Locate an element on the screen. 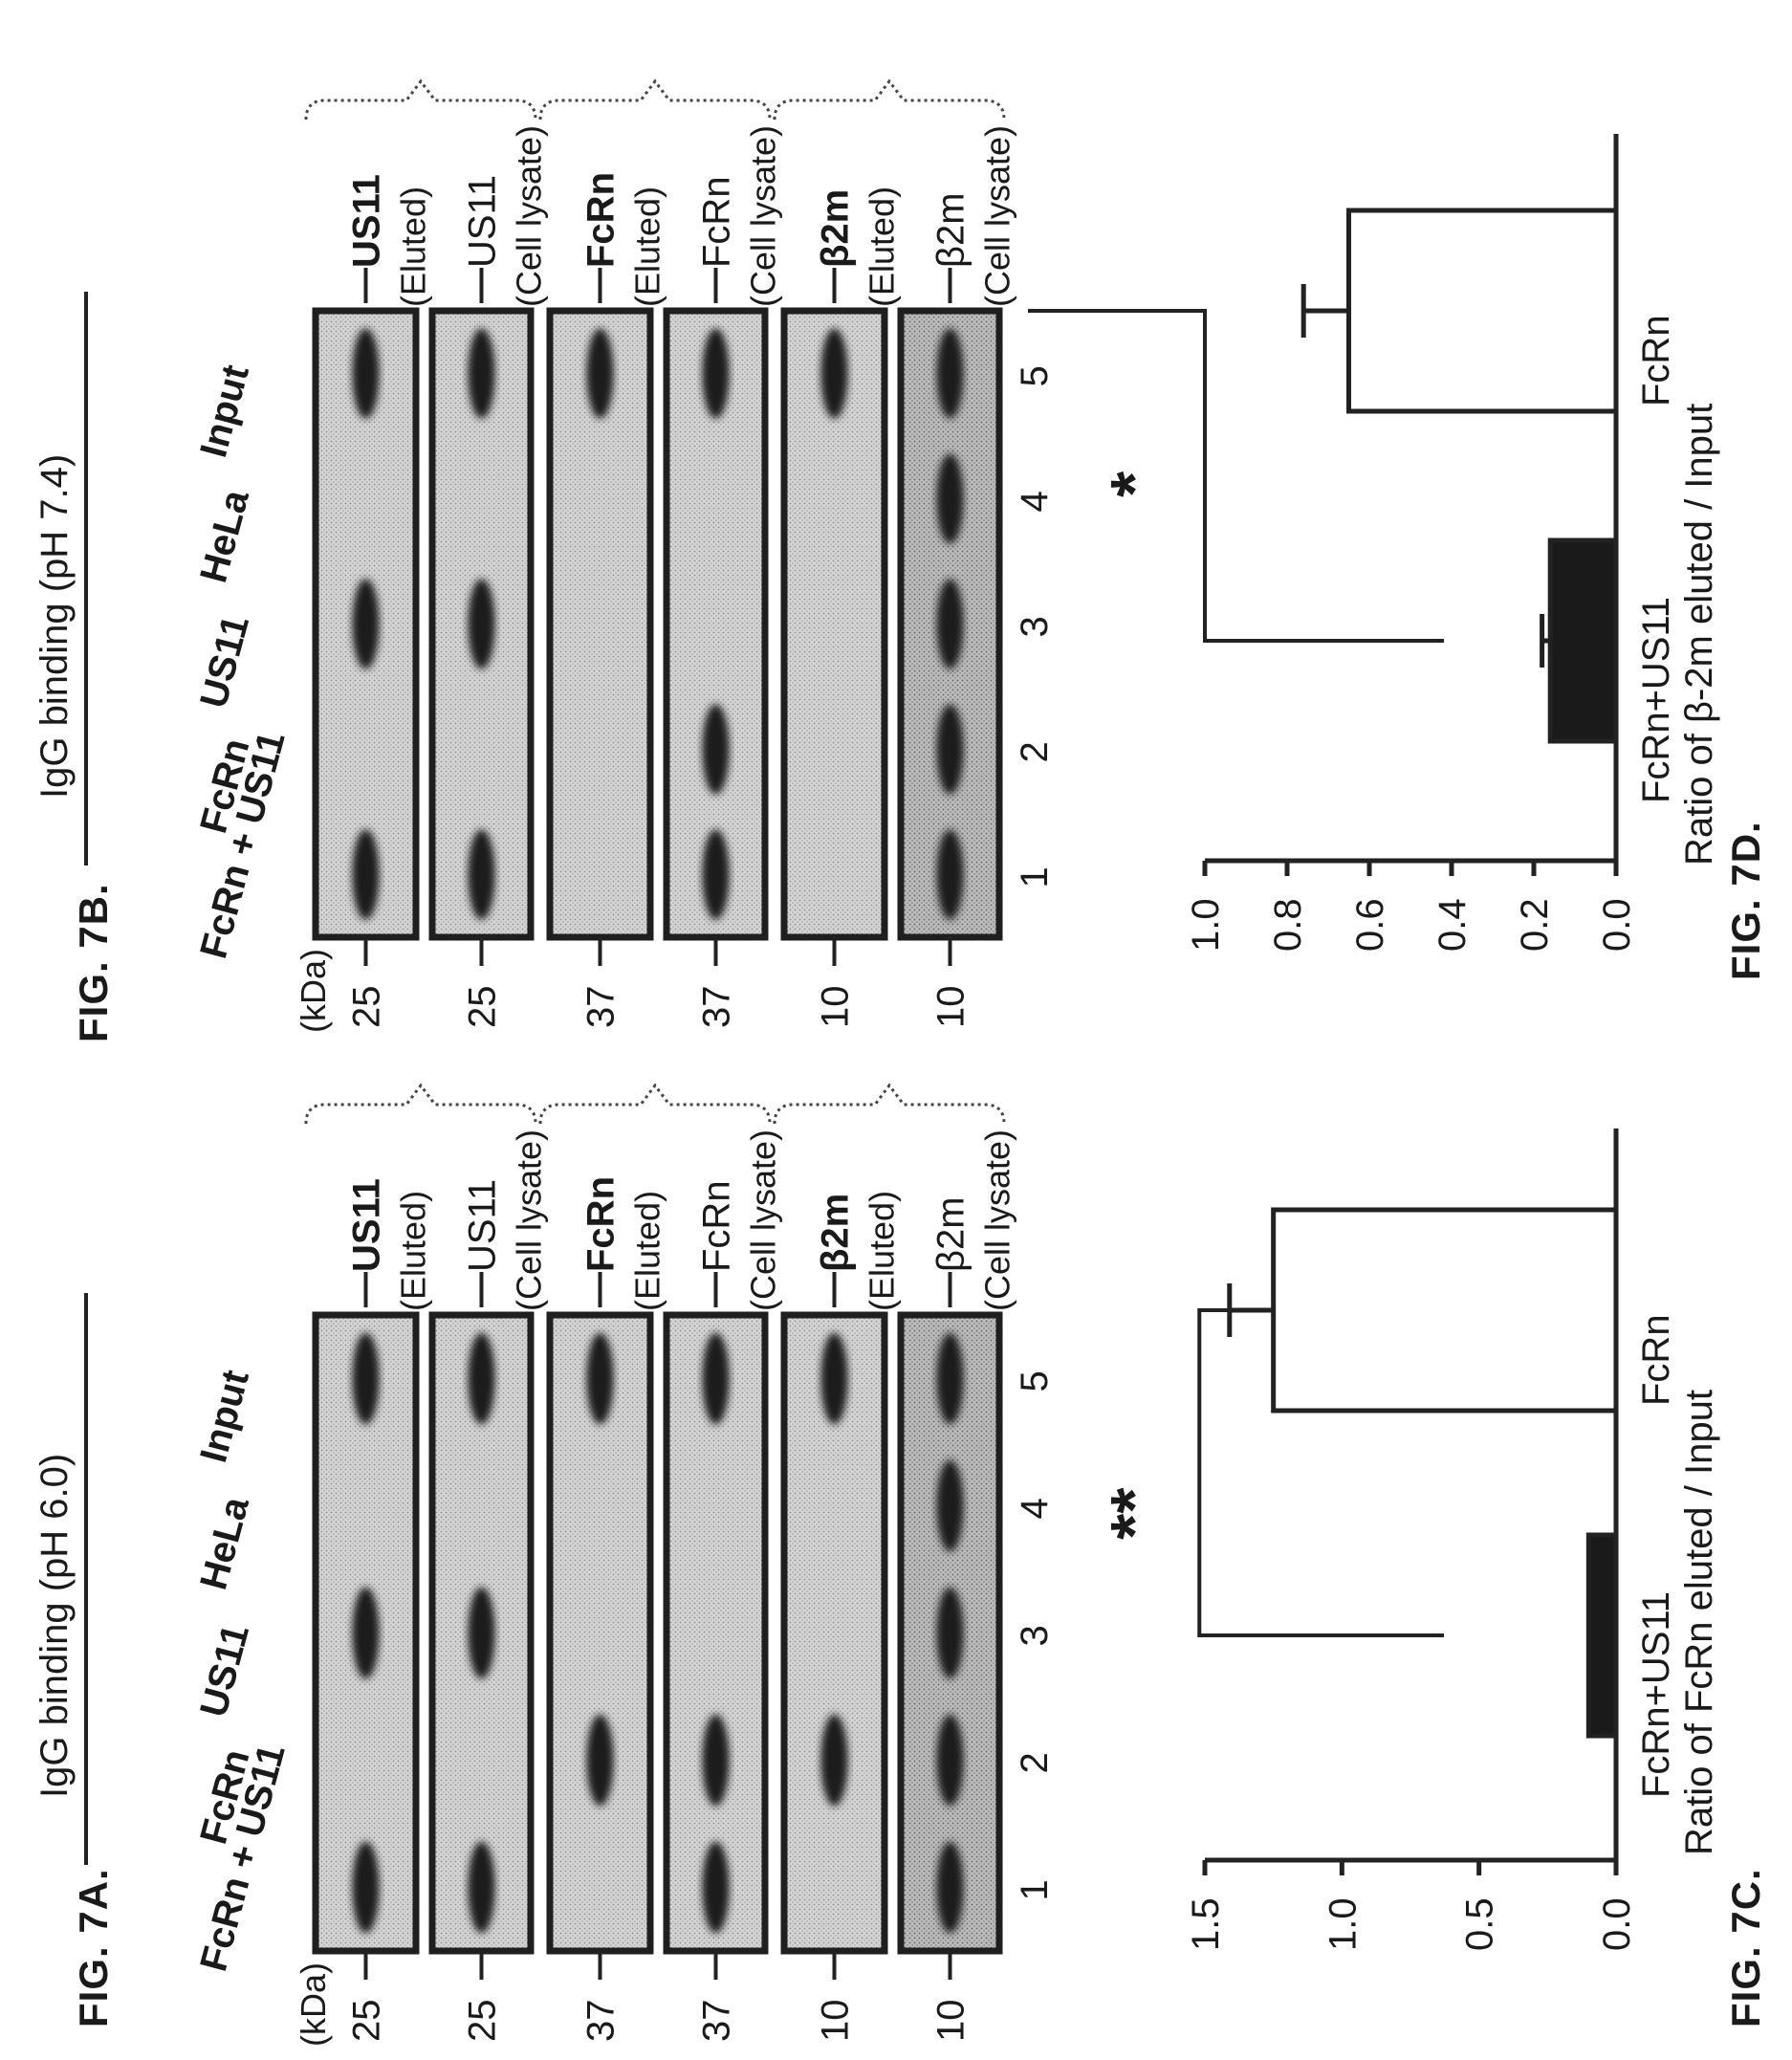 This screenshot has width=1792, height=2060. western-blot: 10 β2m (Cell lysate) is located at coordinates (957, 576).